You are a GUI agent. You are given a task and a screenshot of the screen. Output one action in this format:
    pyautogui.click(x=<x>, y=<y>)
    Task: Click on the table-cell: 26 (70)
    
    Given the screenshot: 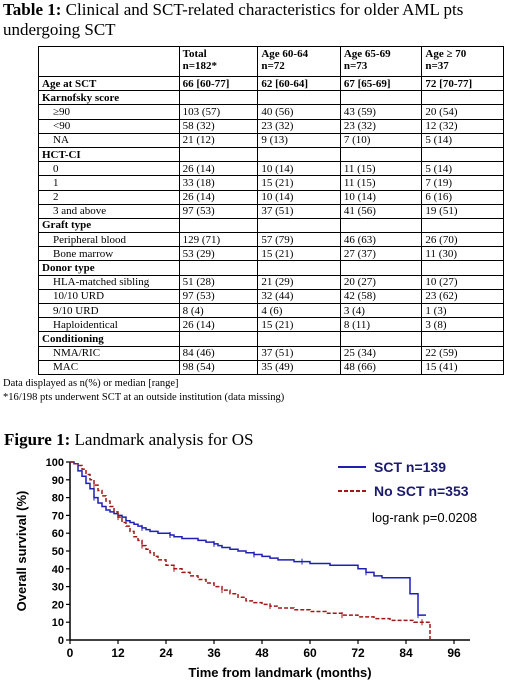 What is the action you would take?
    pyautogui.click(x=462, y=240)
    